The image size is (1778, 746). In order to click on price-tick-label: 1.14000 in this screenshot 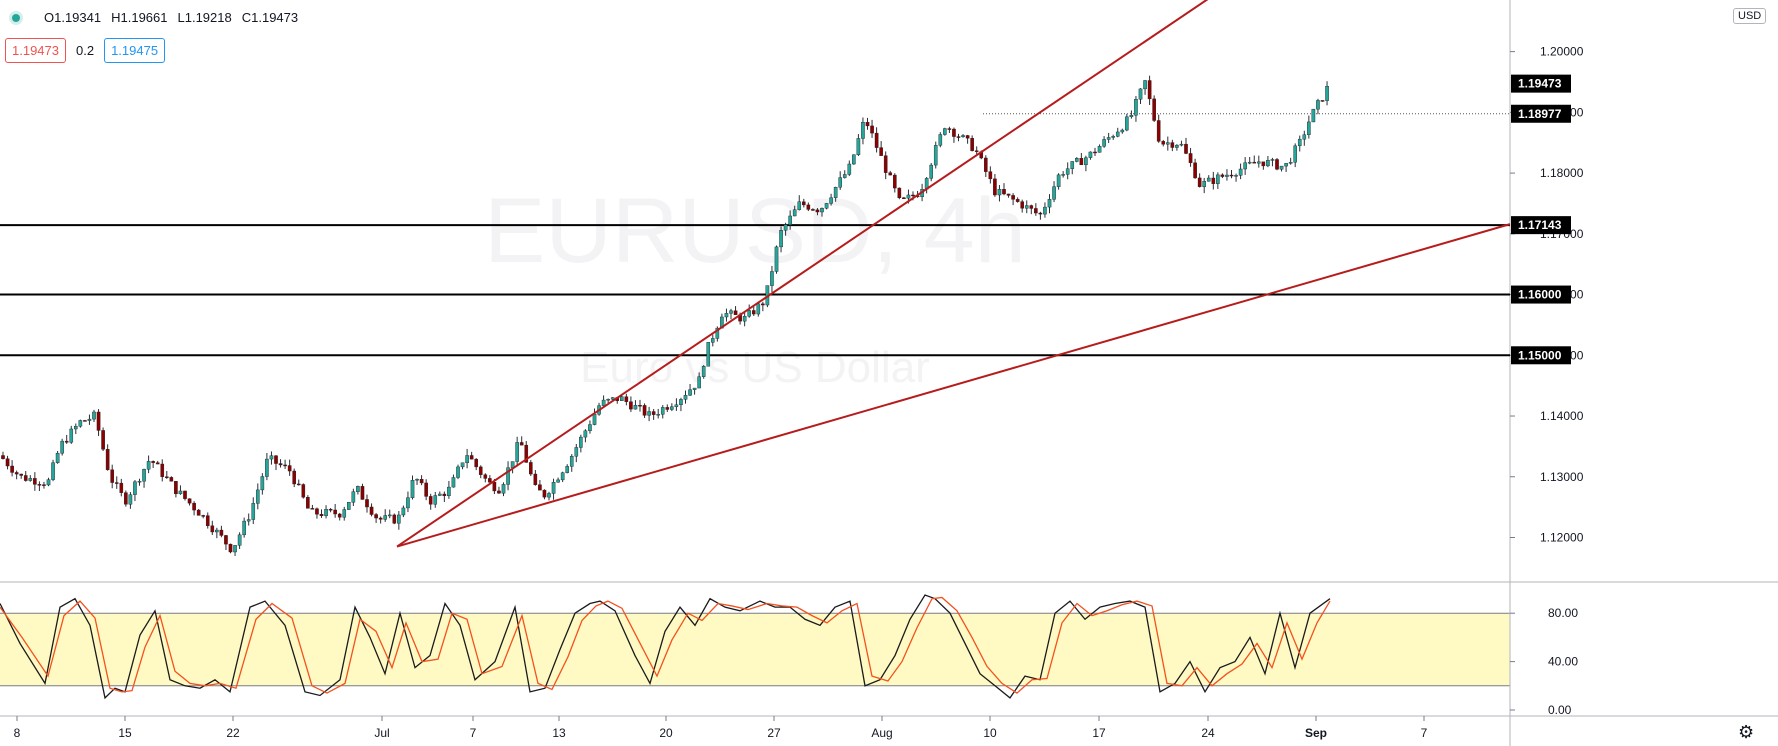, I will do `click(1562, 416)`.